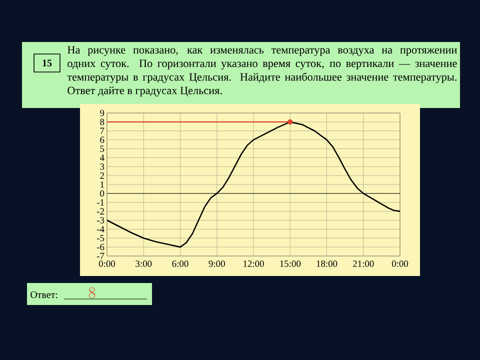 Image resolution: width=480 pixels, height=360 pixels. Describe the element at coordinates (102, 113) in the screenshot. I see `y-tick-label: 9` at that location.